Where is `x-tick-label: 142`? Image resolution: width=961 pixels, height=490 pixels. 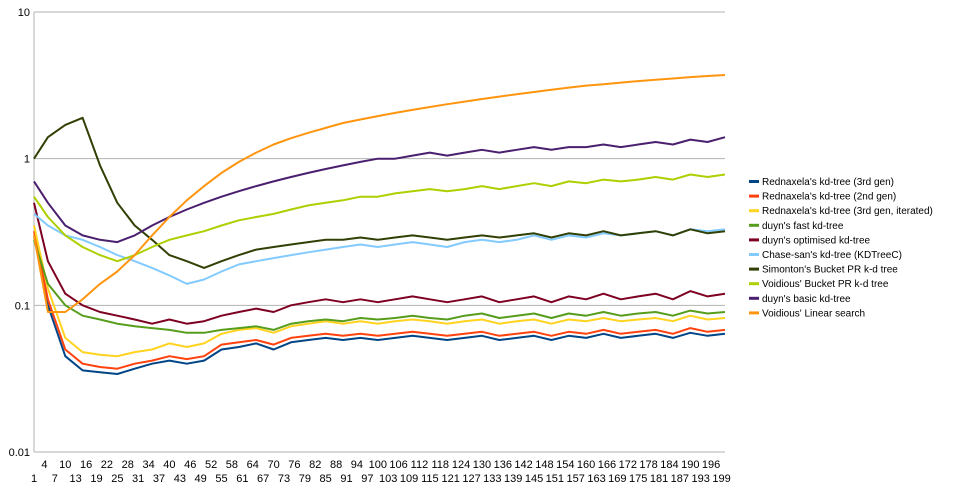 x-tick-label: 142 is located at coordinates (523, 465).